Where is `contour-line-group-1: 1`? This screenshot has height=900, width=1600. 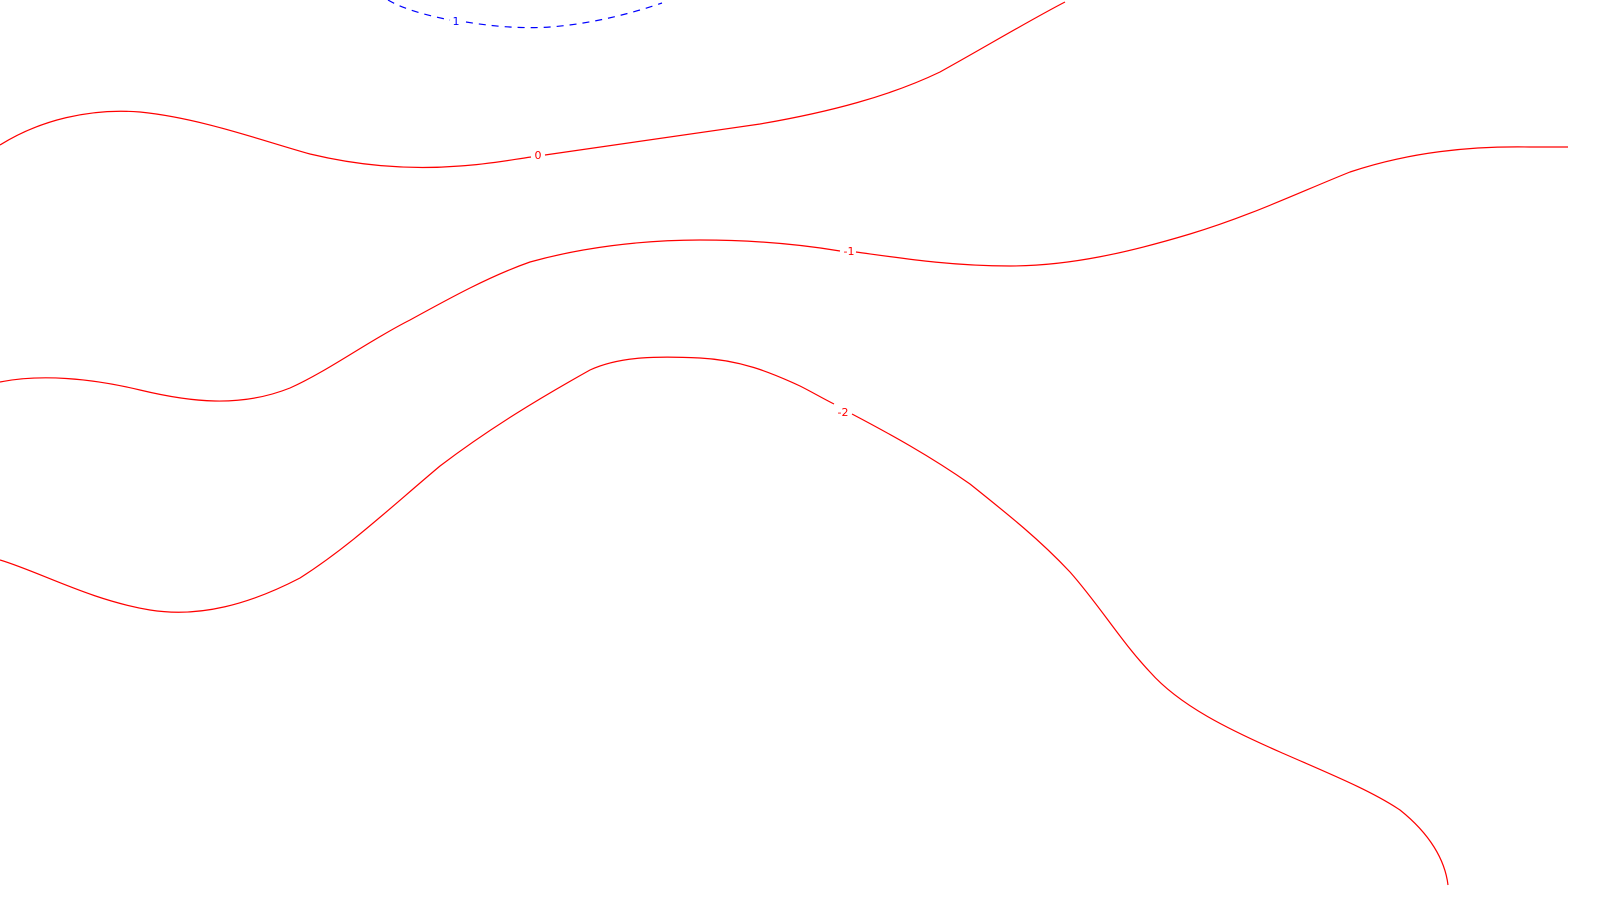 contour-line-group-1: 1 is located at coordinates (525, 14).